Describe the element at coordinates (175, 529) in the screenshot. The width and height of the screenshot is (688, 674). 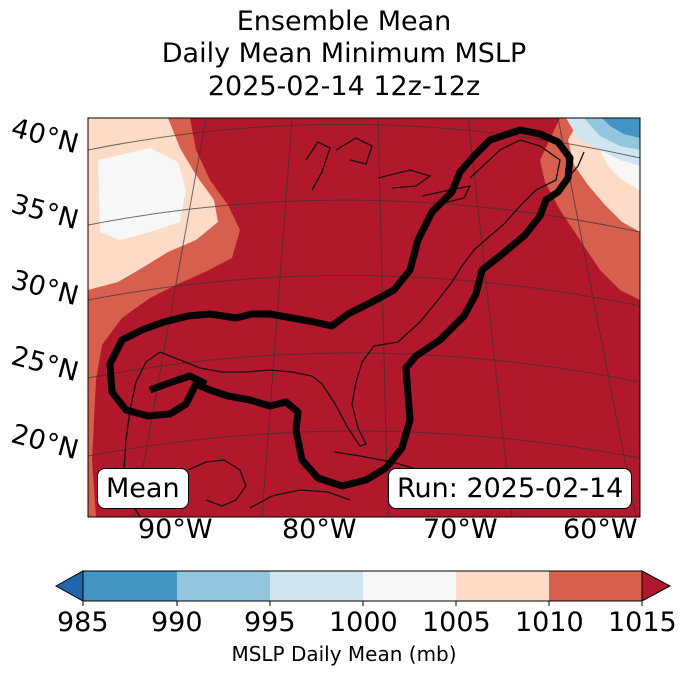
I see `lon-label-90w: 90°W` at that location.